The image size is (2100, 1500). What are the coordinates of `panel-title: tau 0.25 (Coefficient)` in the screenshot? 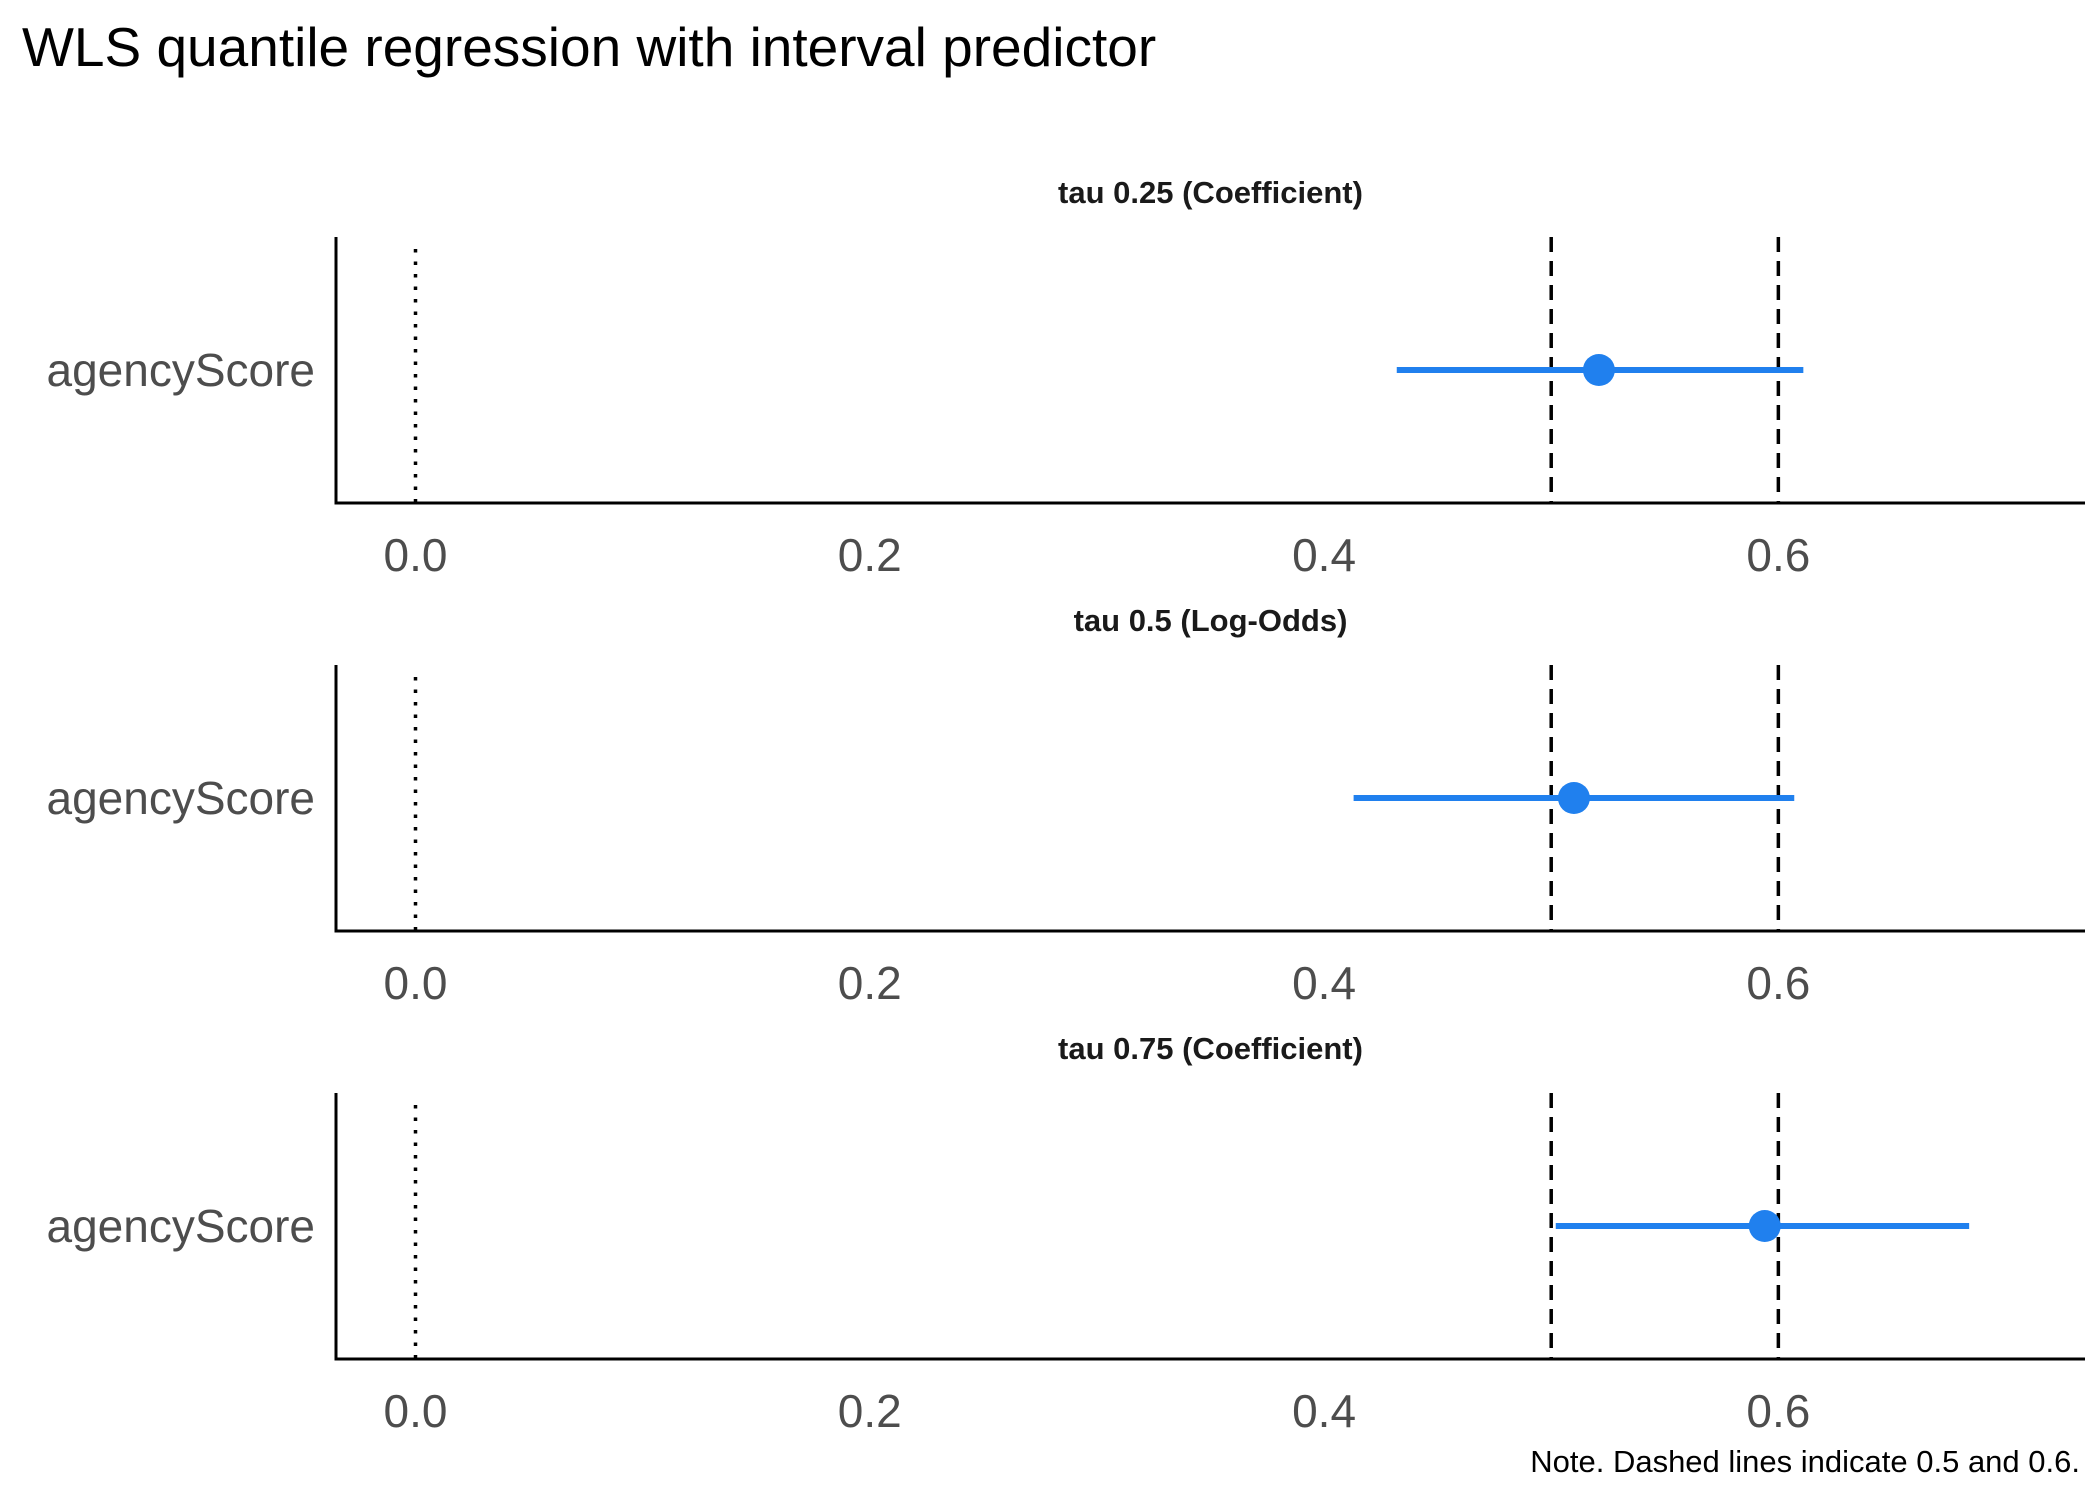 It's located at (1210, 192).